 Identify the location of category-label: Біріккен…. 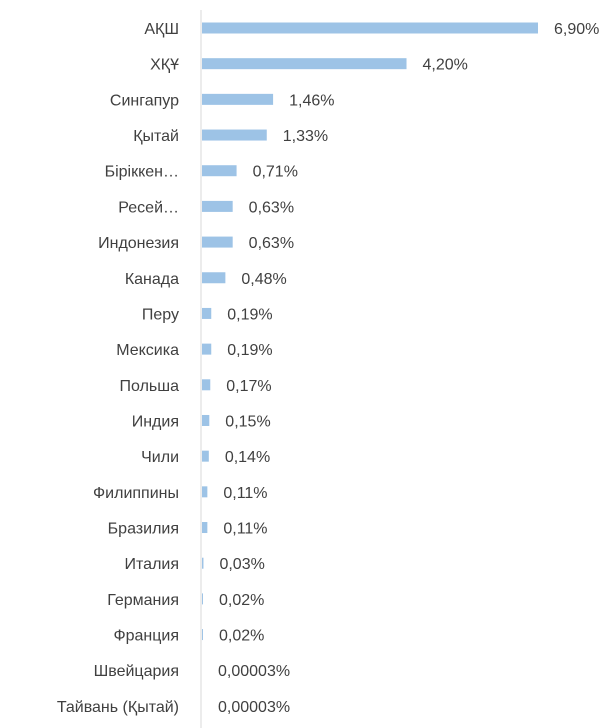
(142, 172).